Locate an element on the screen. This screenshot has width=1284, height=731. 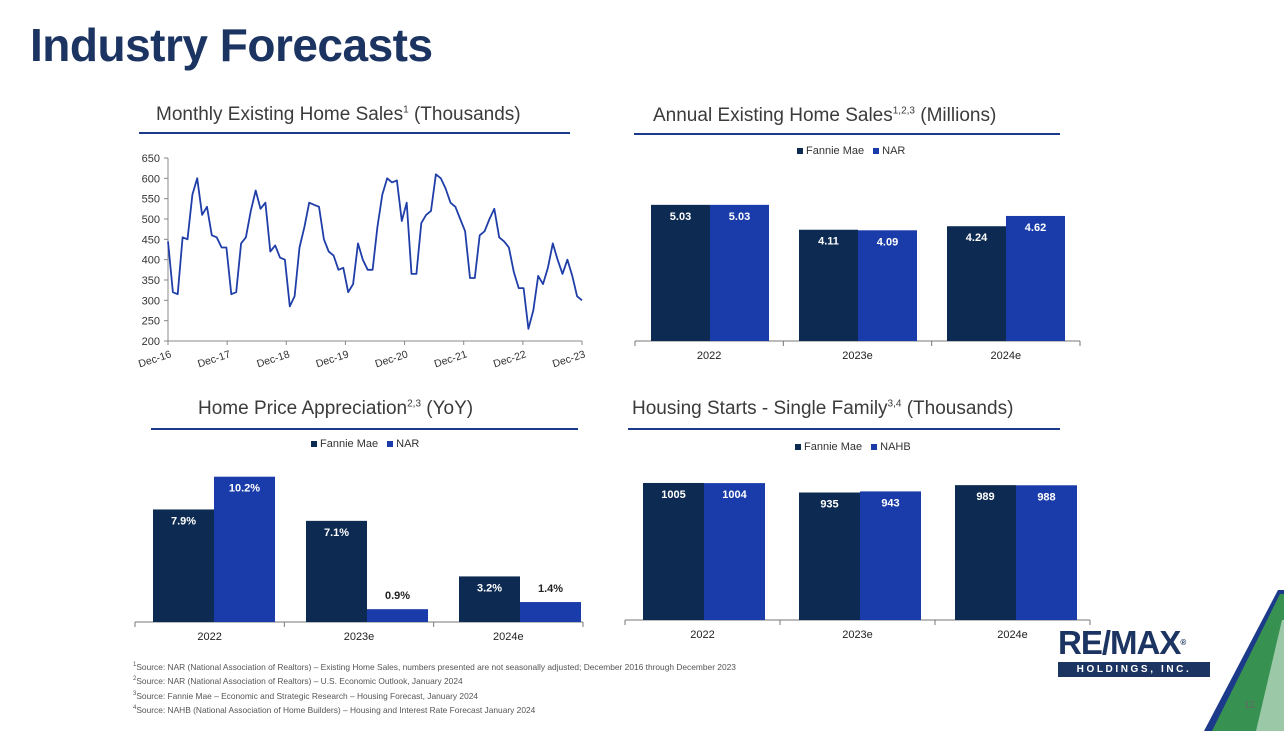
starts-title-rule is located at coordinates (844, 429).